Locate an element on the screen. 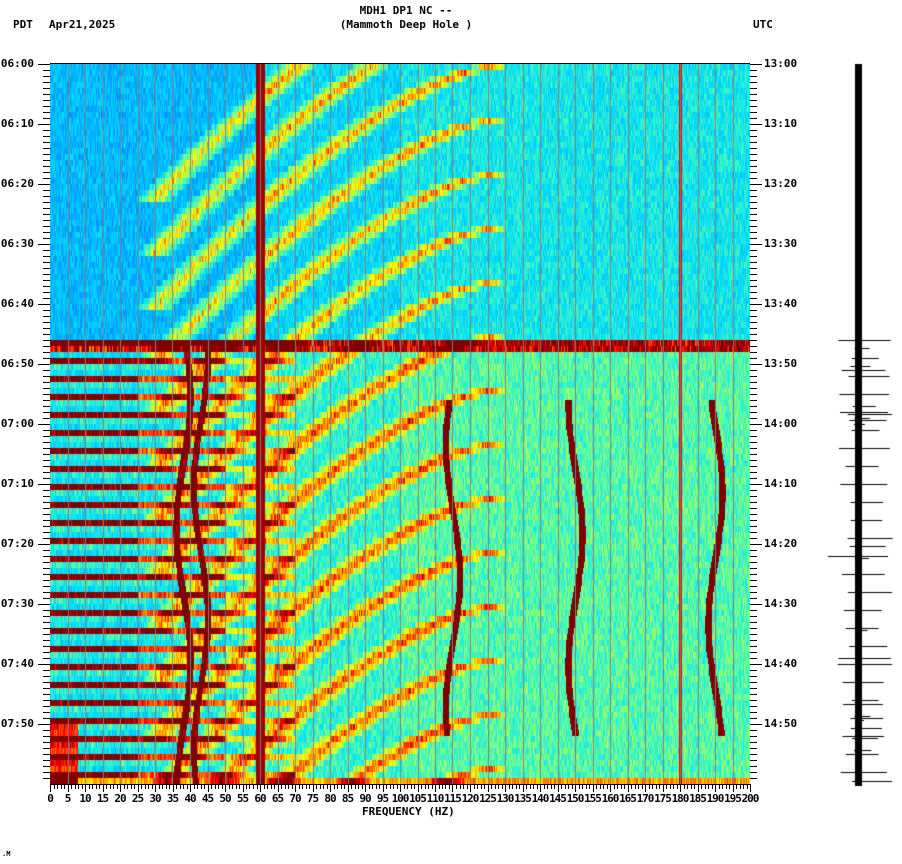 The image size is (902, 864). x-tick-label: 20 is located at coordinates (120, 798).